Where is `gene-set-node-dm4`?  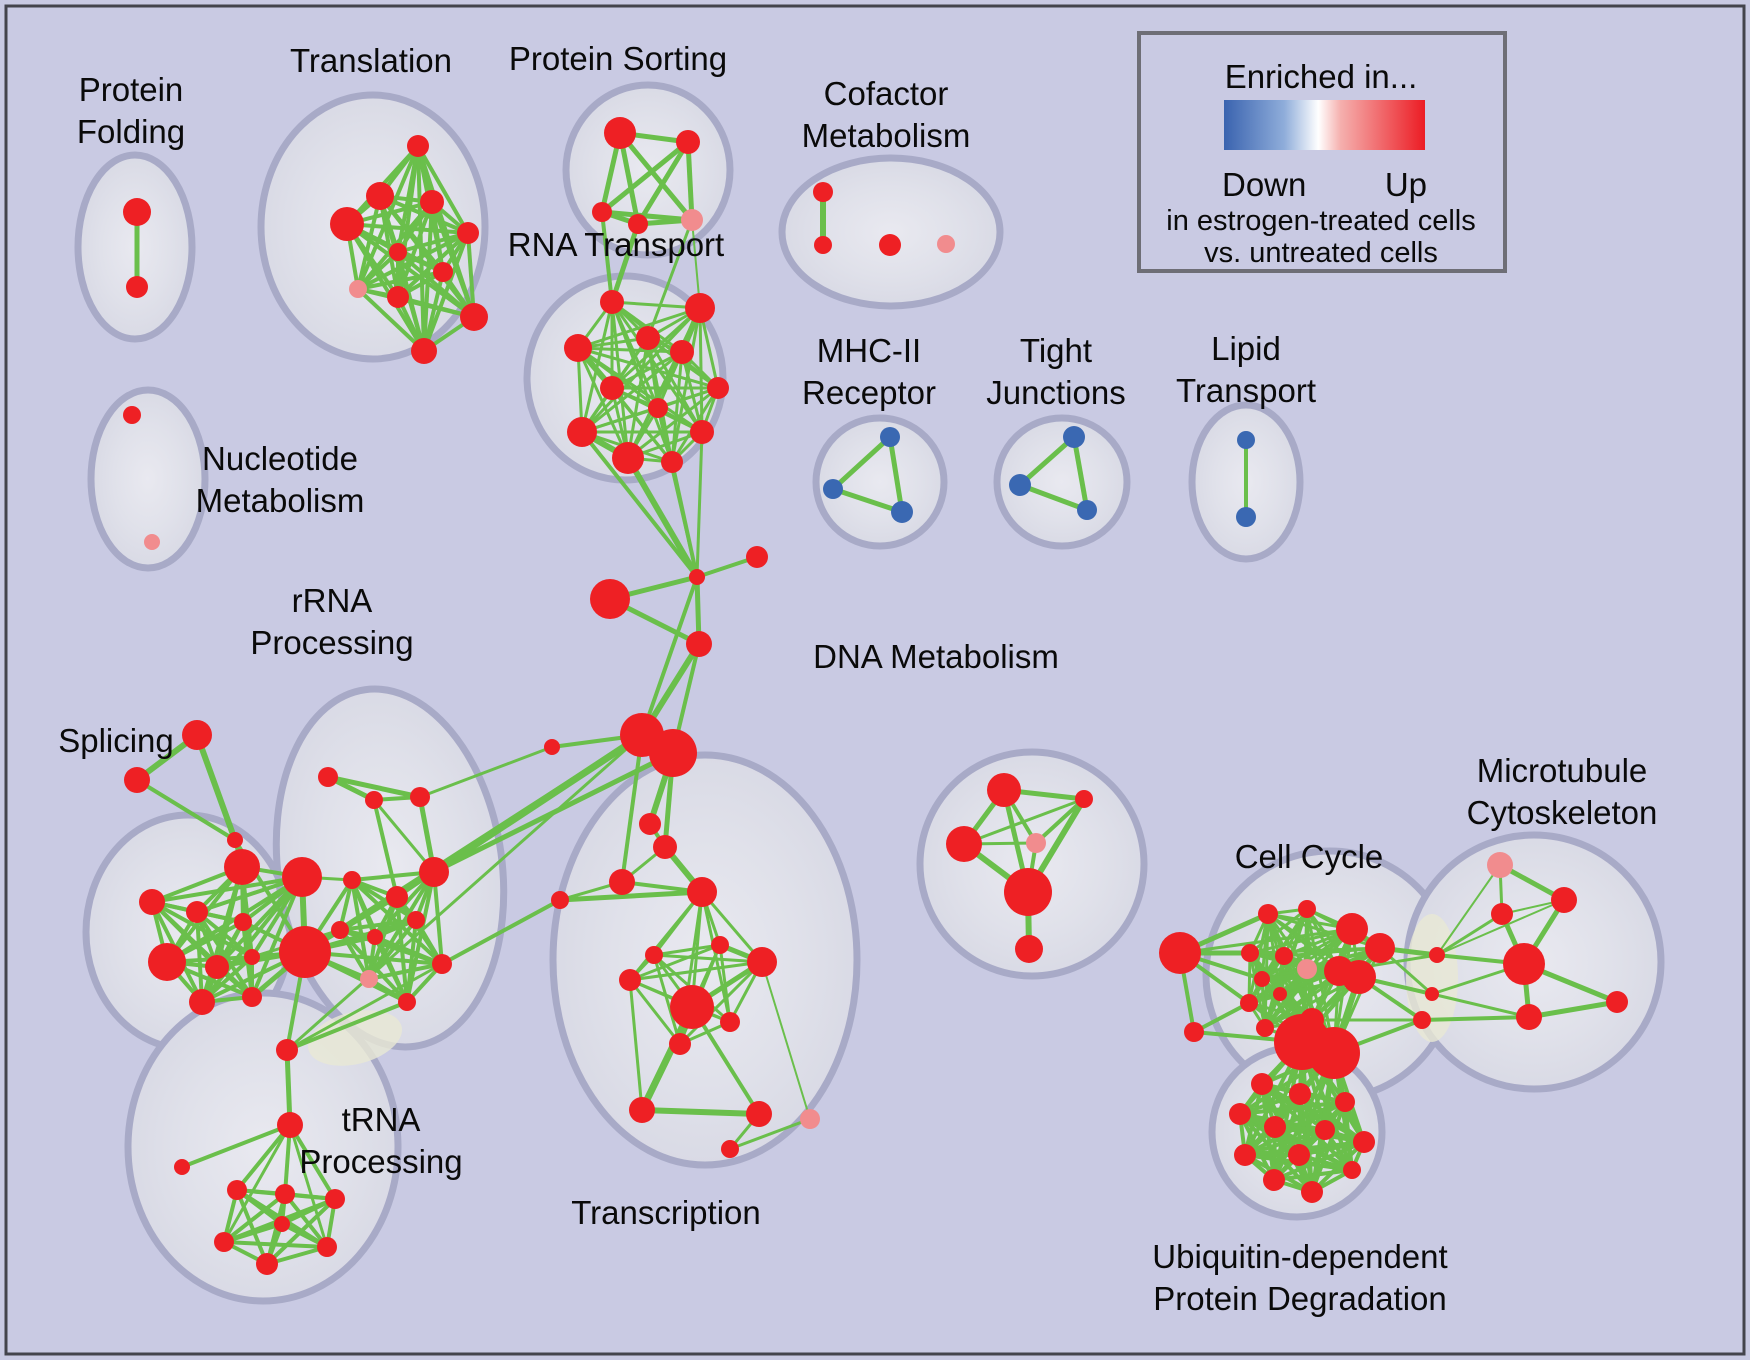
gene-set-node-dm4 is located at coordinates (1036, 843).